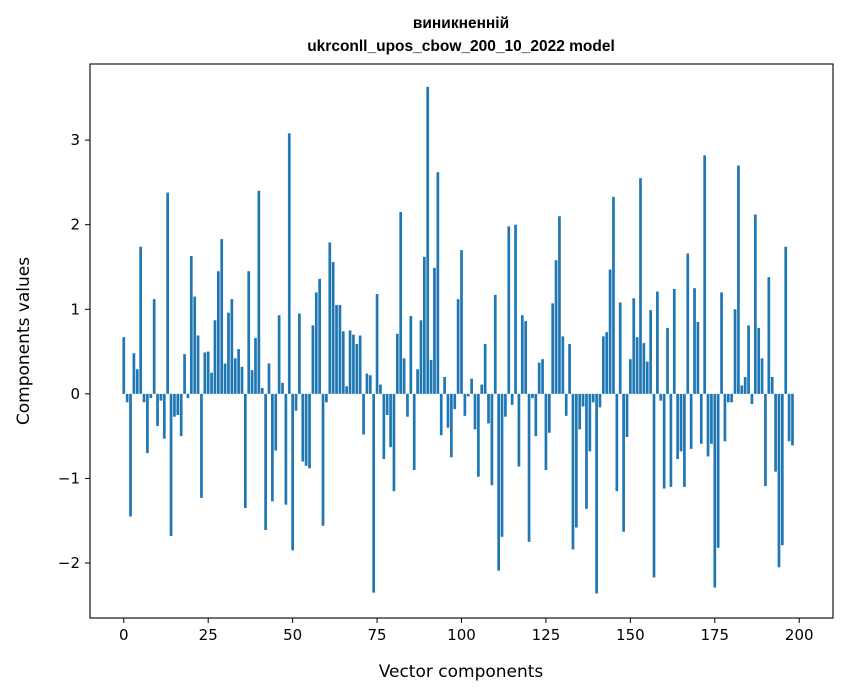  I want to click on x-tick-label: 50, so click(292, 635).